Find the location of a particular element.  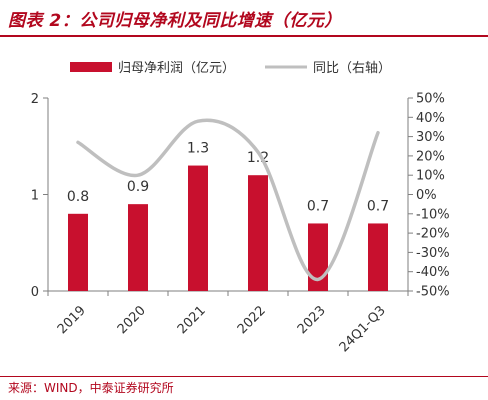

right-axis-tick-label: -40% is located at coordinates (433, 272).